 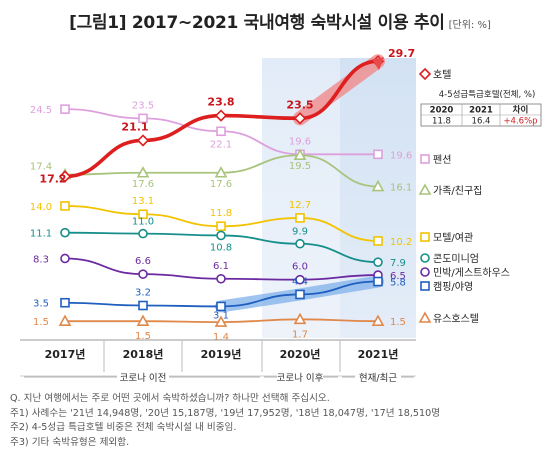 I want to click on data-label-s1-p0: 24.5, so click(x=41, y=110).